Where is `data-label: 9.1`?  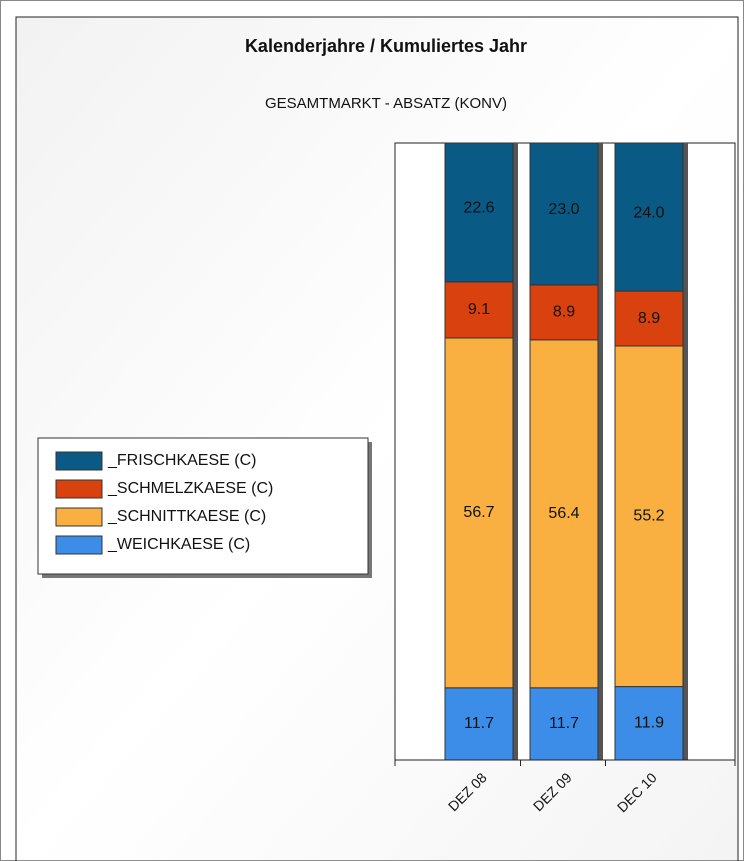
data-label: 9.1 is located at coordinates (479, 309).